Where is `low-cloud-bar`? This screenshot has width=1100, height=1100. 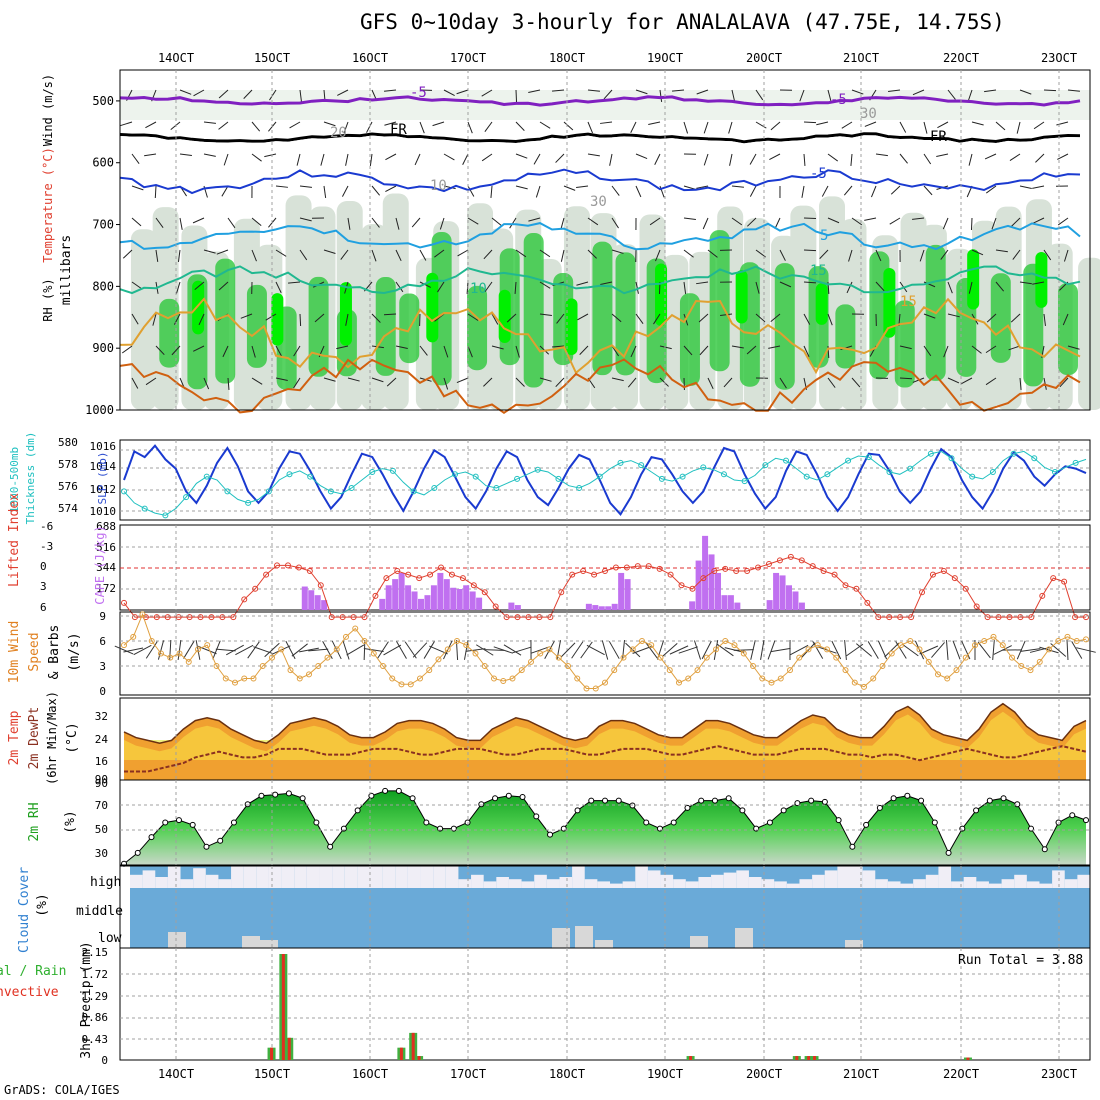
low-cloud-bar is located at coordinates (699, 942).